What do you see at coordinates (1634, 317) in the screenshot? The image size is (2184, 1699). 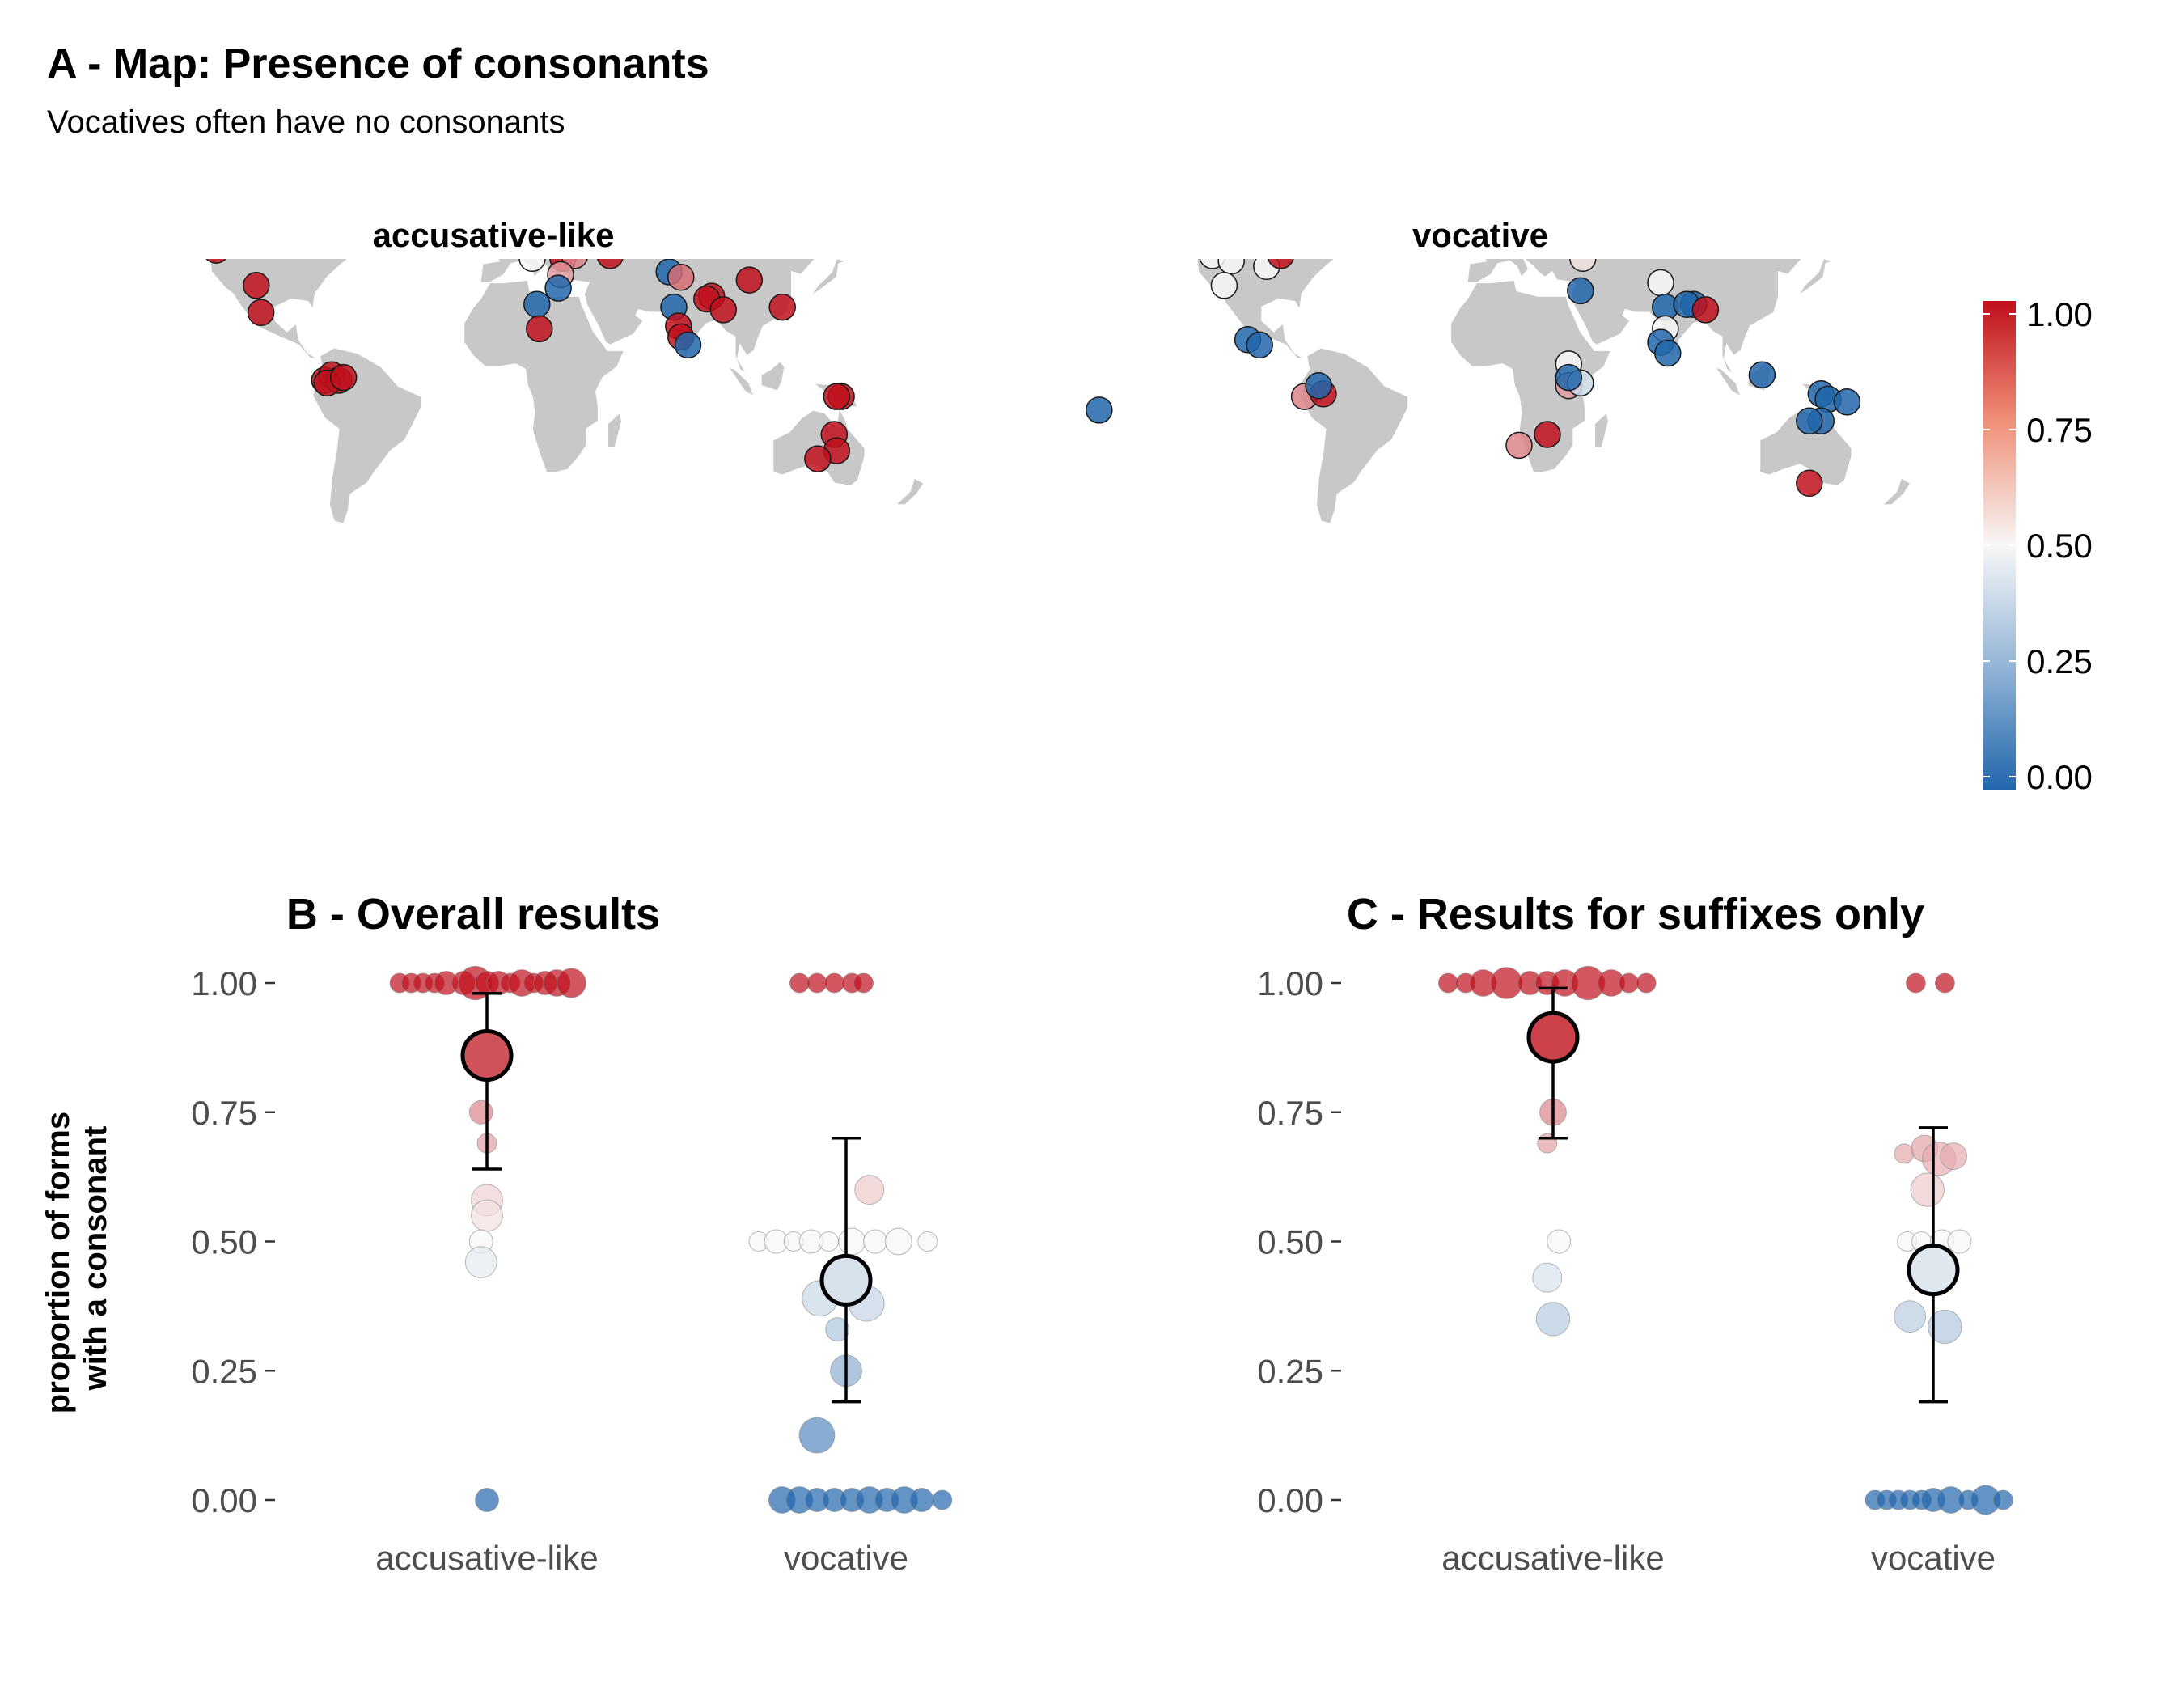 I see `land-eurasia` at bounding box center [1634, 317].